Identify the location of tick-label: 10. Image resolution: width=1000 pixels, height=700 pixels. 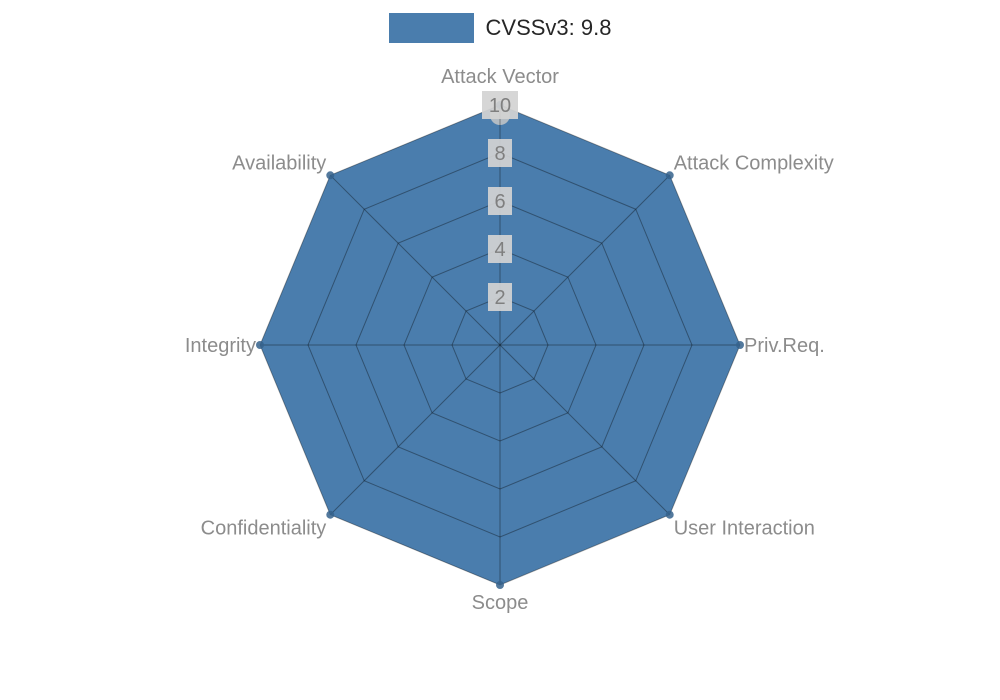
(500, 106).